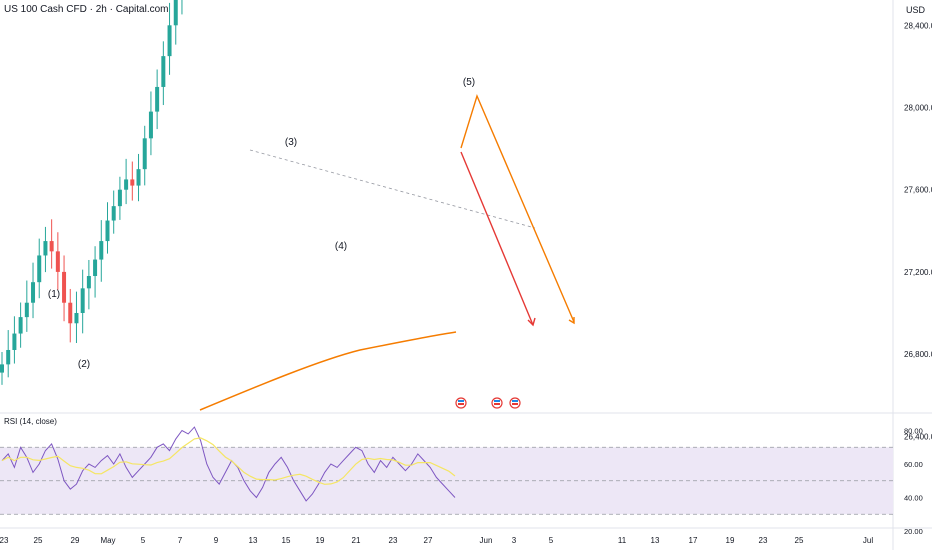 The height and width of the screenshot is (550, 932). I want to click on time-tick: May, so click(107, 540).